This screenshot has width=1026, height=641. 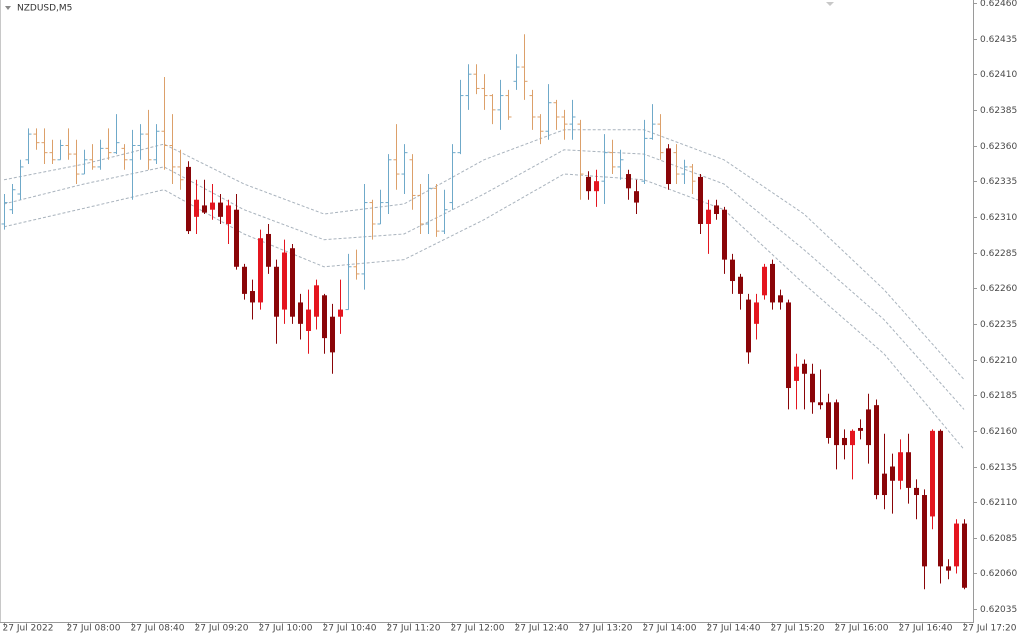 I want to click on x-tick-label: 27 Jul 14:00, so click(x=670, y=629).